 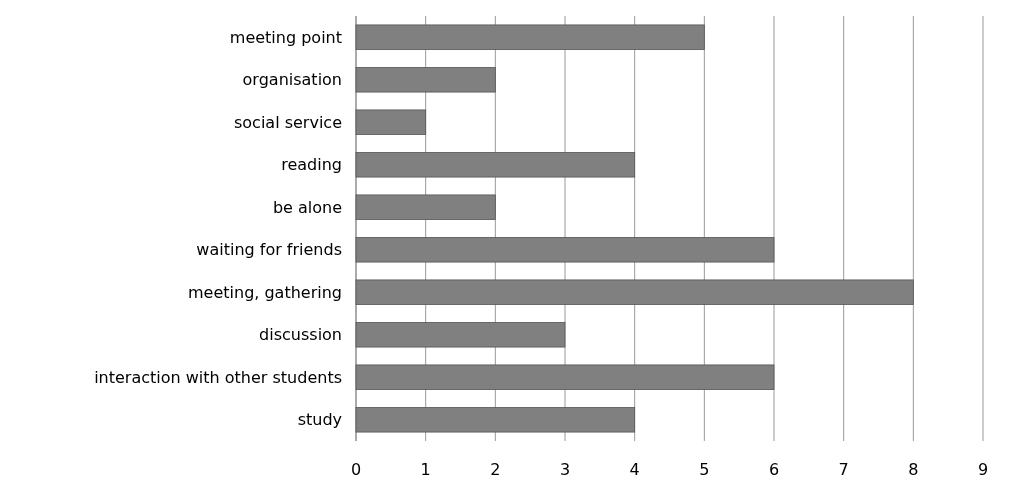 I want to click on y-tick-label: study, so click(x=319, y=420).